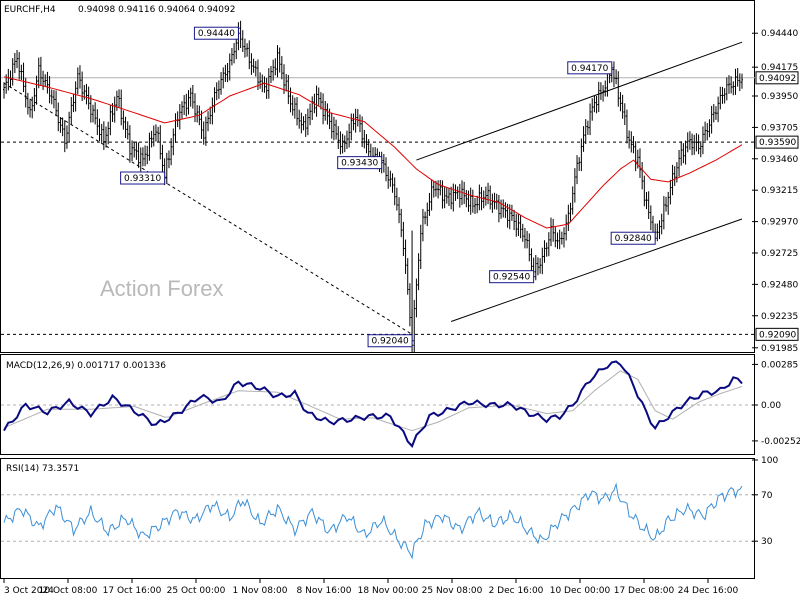  I want to click on price-tag-label: 0.93590, so click(777, 143).